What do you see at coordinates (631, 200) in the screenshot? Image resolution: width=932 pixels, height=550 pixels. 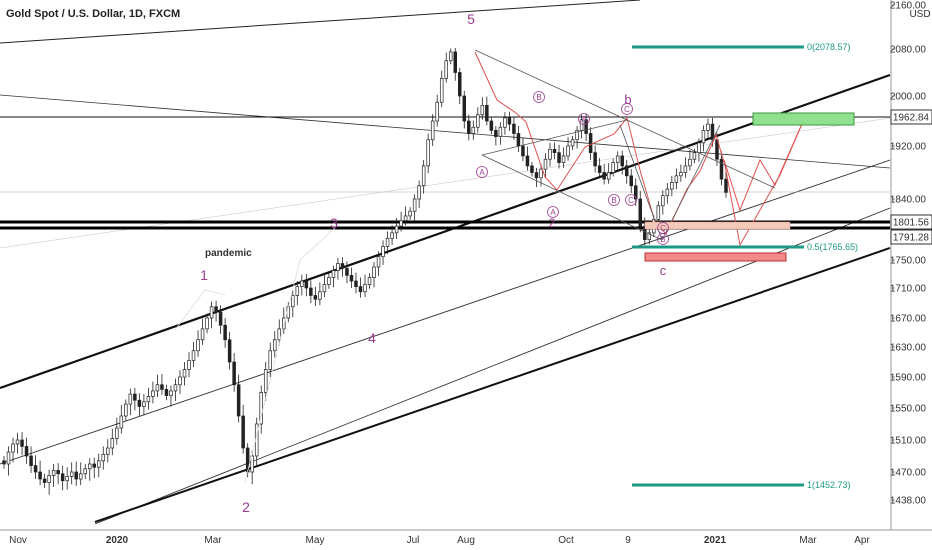 I see `circled-label: C` at bounding box center [631, 200].